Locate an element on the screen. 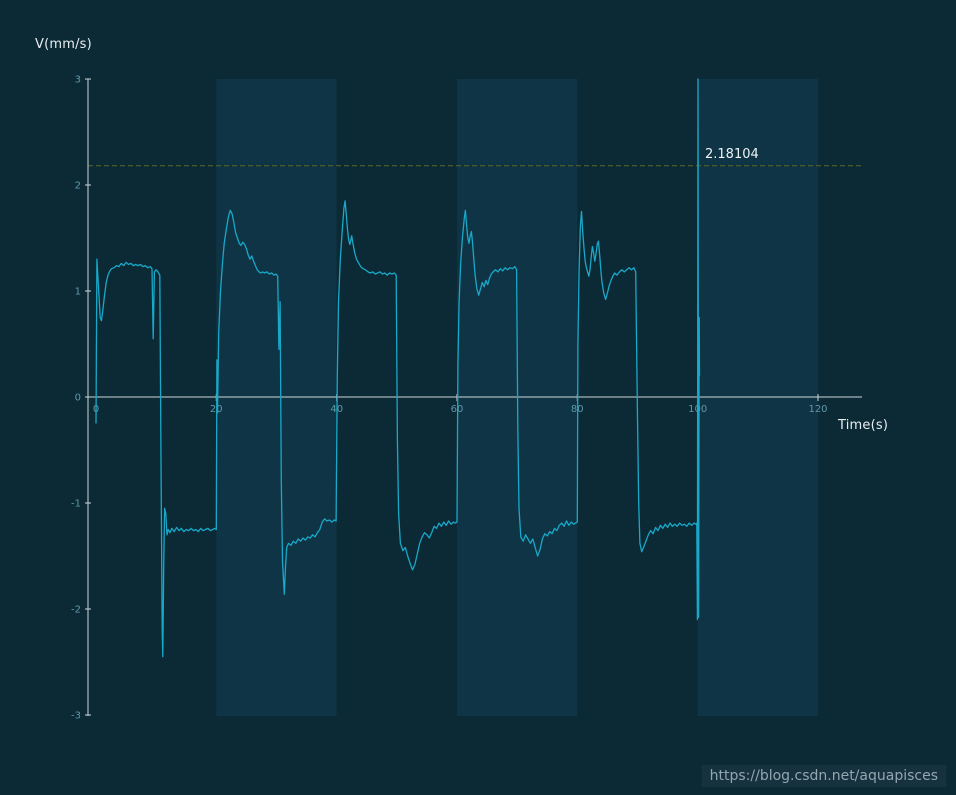 This screenshot has height=795, width=956. y-tick-label: 0 is located at coordinates (78, 398).